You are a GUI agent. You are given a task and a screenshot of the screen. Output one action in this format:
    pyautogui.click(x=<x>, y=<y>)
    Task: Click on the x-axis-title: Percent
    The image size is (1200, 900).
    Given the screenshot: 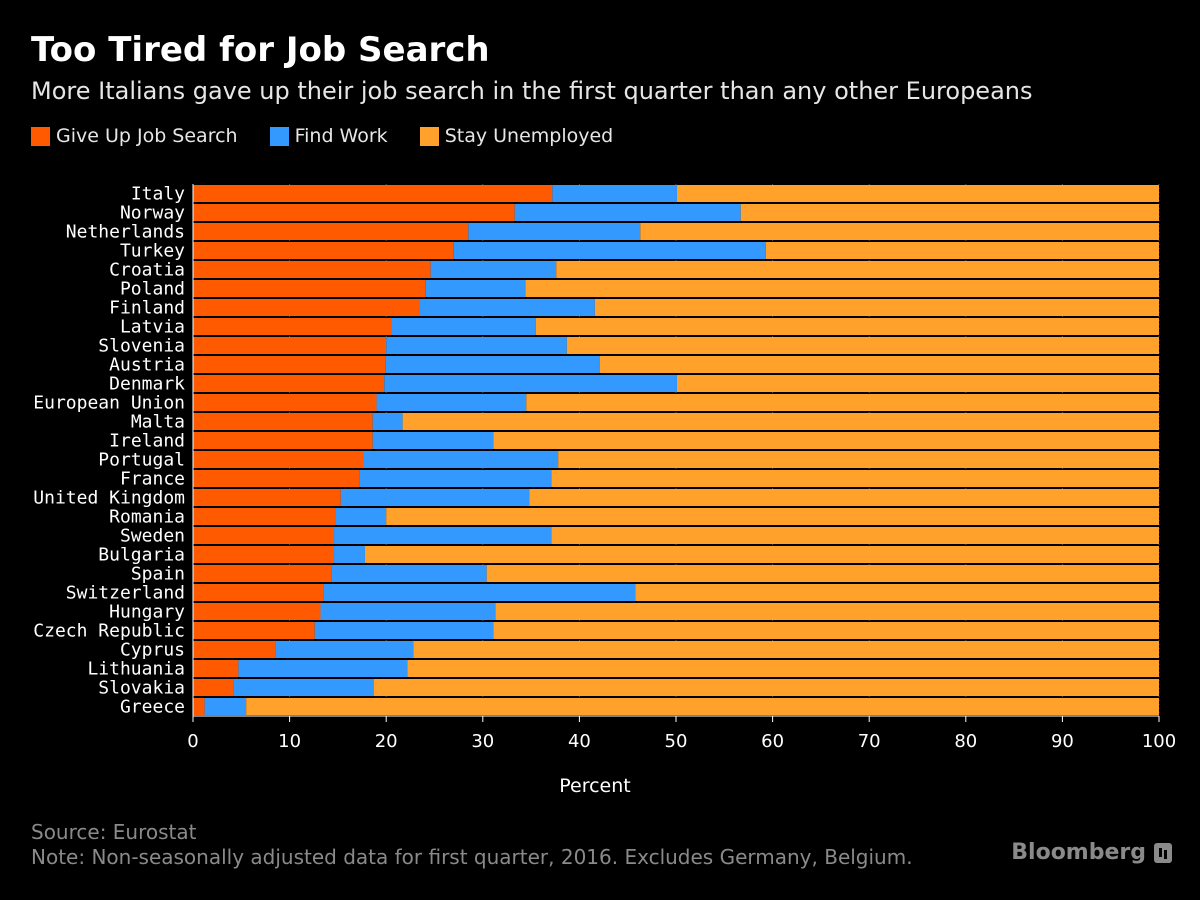 What is the action you would take?
    pyautogui.click(x=595, y=786)
    